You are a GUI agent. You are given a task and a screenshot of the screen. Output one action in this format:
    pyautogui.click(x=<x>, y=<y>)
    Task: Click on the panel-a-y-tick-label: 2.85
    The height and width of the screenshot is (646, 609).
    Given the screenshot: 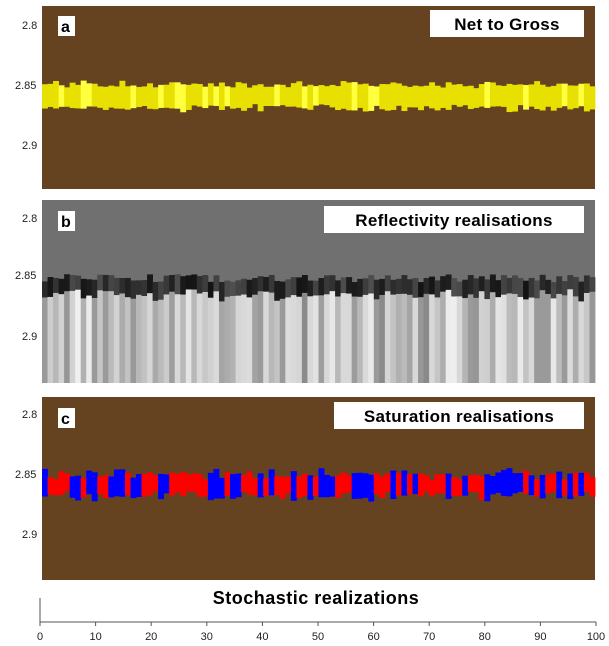 What is the action you would take?
    pyautogui.click(x=25, y=86)
    